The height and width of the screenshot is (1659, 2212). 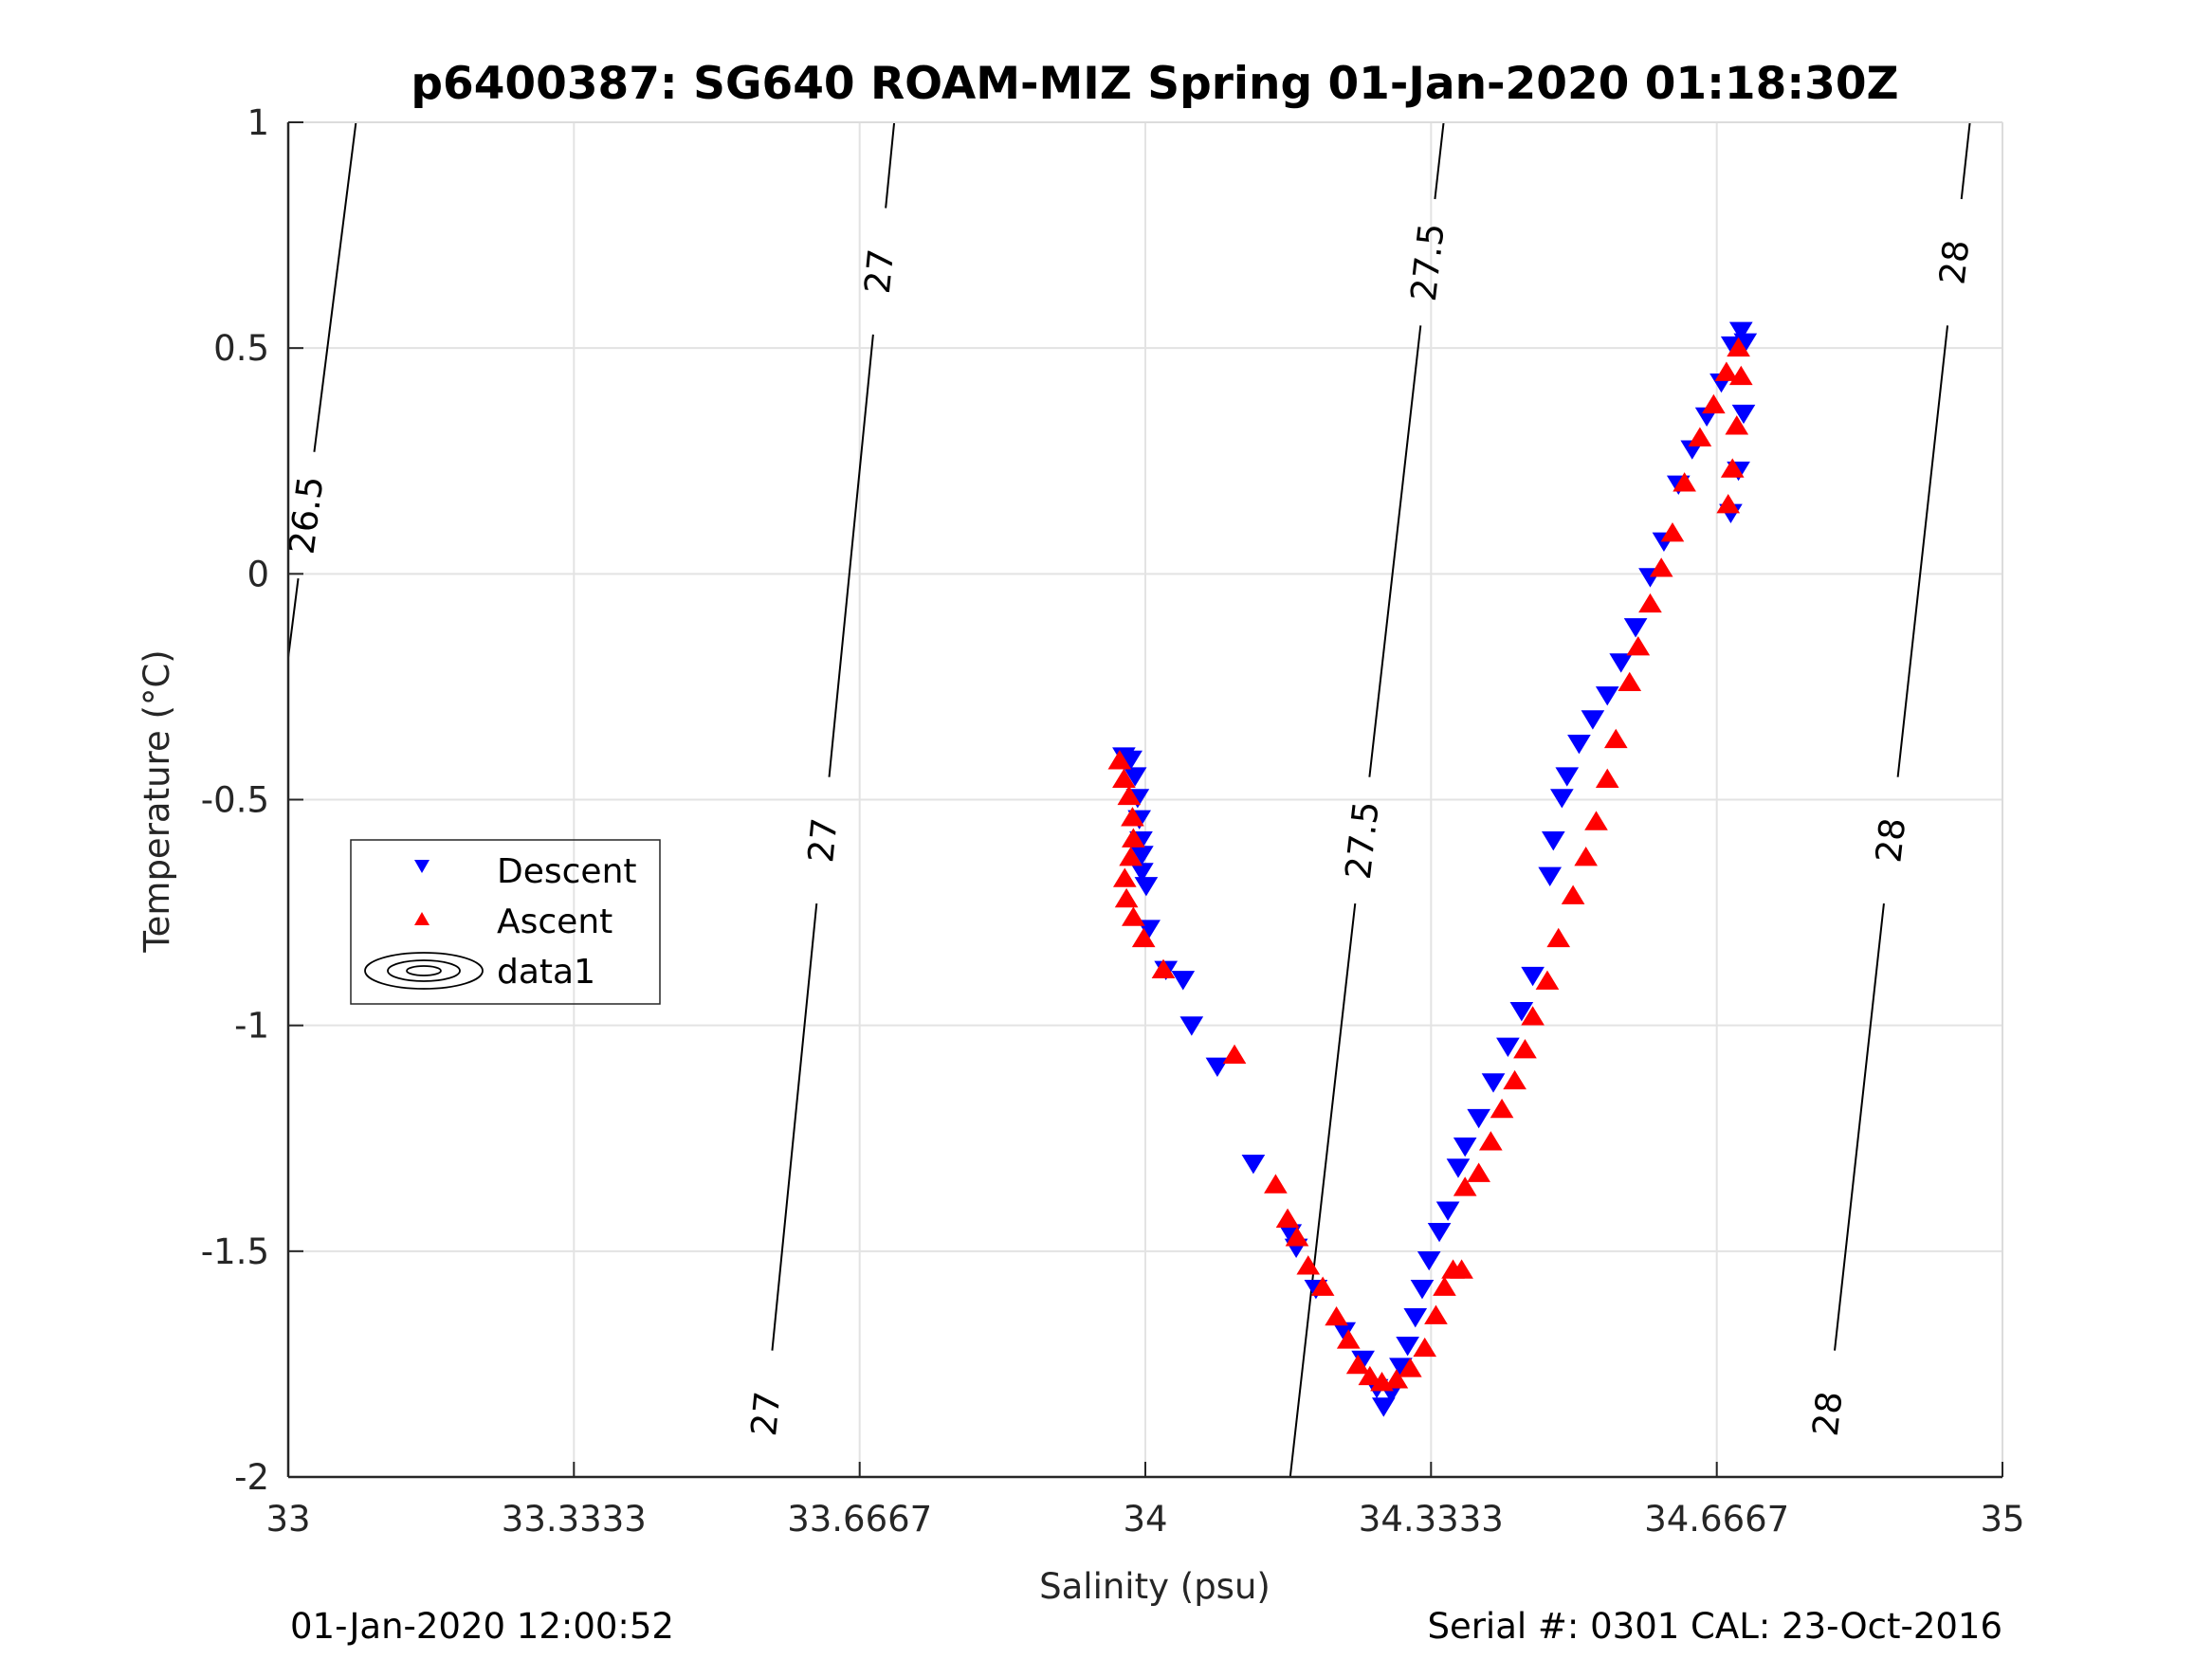 What do you see at coordinates (1431, 1519) in the screenshot?
I see `x-tick-label: 34.3333` at bounding box center [1431, 1519].